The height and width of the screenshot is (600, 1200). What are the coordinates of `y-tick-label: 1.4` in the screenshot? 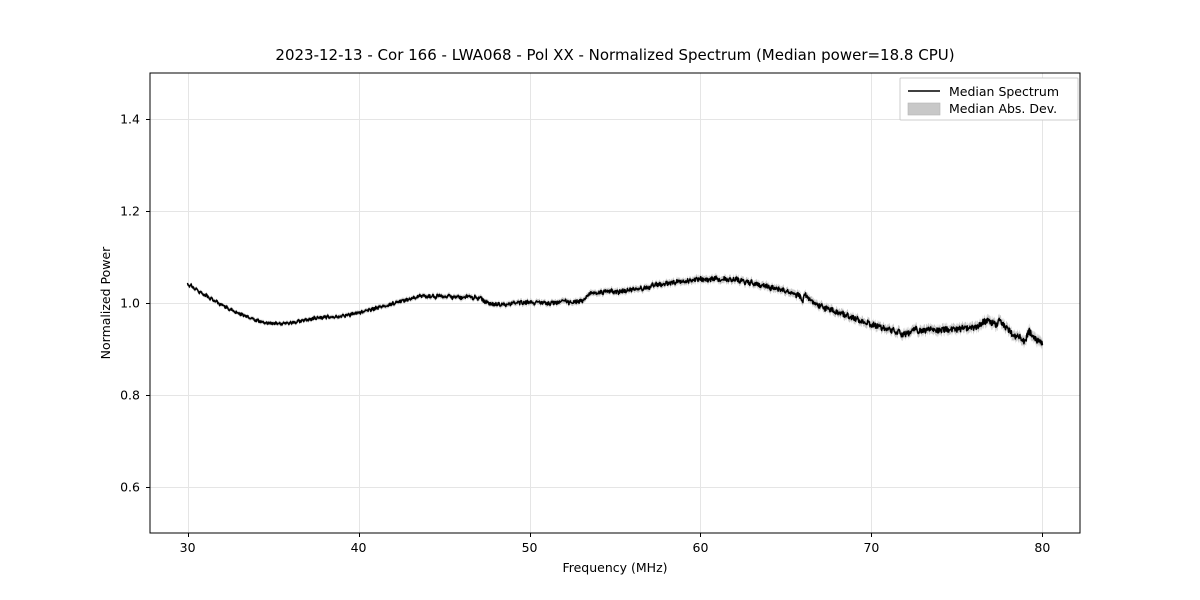 It's located at (130, 119).